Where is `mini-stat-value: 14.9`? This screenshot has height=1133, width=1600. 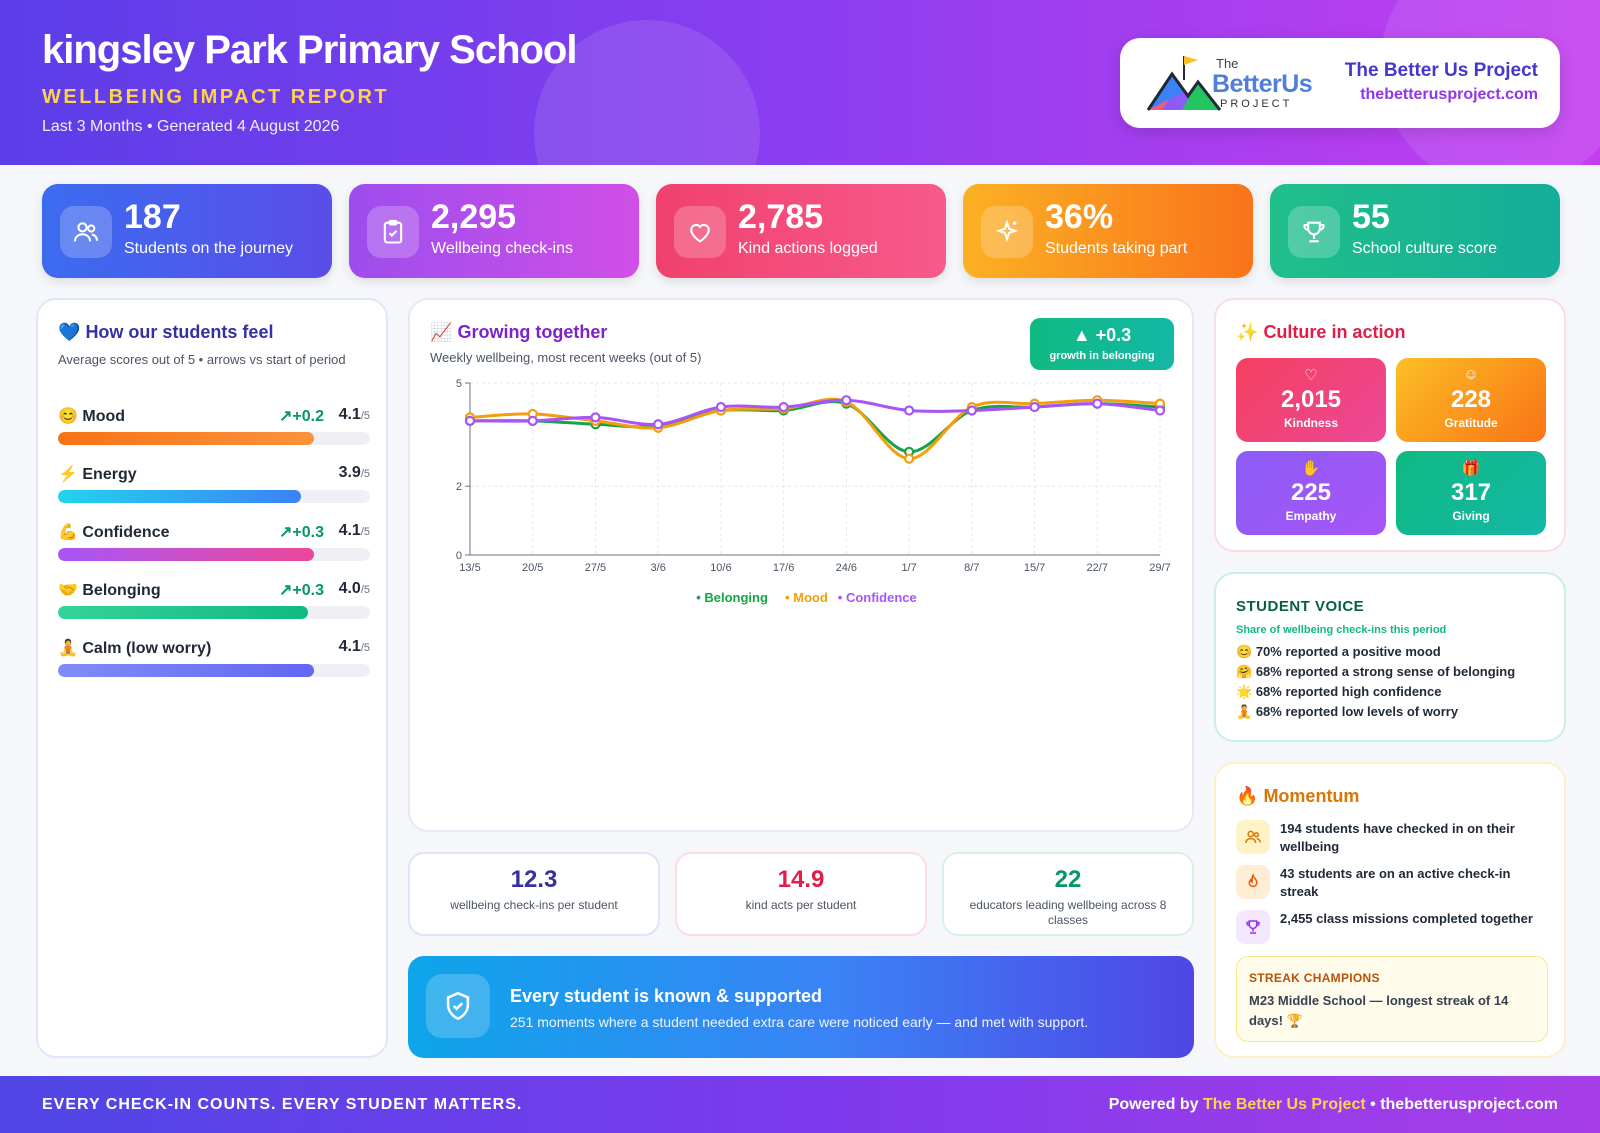
mini-stat-value: 14.9 is located at coordinates (801, 879).